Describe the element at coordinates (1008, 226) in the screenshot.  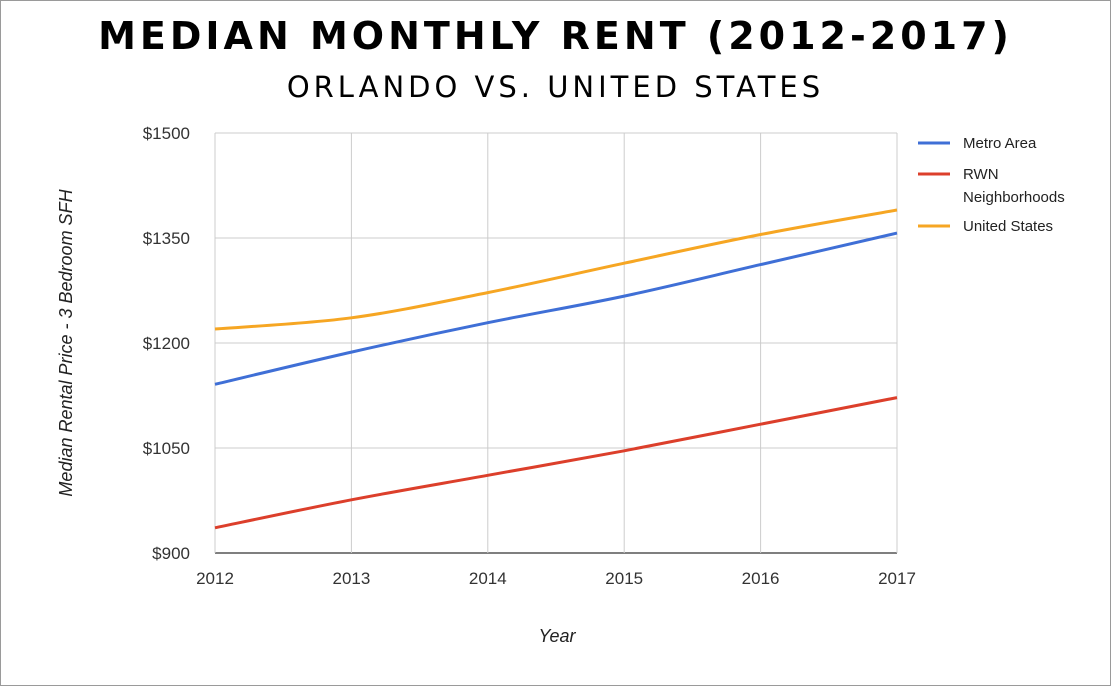
I see `legend-label: United States` at that location.